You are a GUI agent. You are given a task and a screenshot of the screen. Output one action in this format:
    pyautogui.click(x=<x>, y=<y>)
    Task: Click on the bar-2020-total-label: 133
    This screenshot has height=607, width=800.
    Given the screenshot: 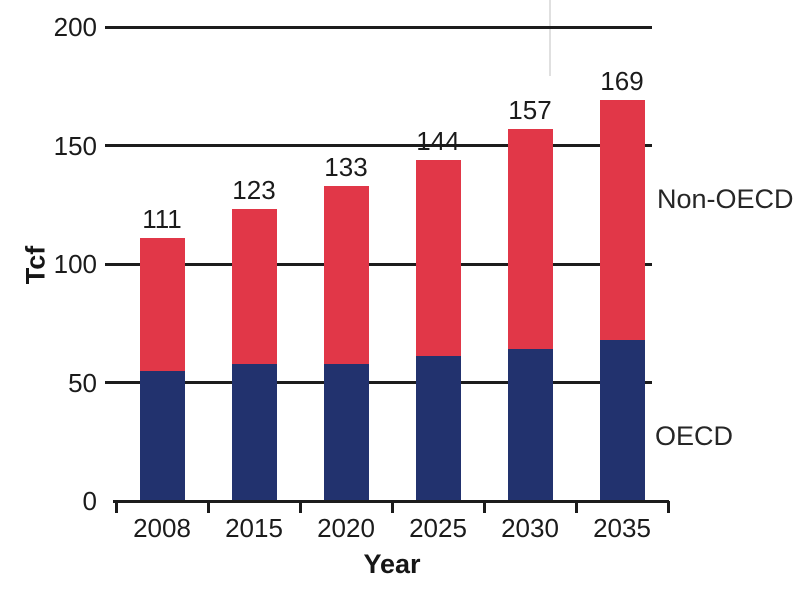 What is the action you would take?
    pyautogui.click(x=346, y=166)
    